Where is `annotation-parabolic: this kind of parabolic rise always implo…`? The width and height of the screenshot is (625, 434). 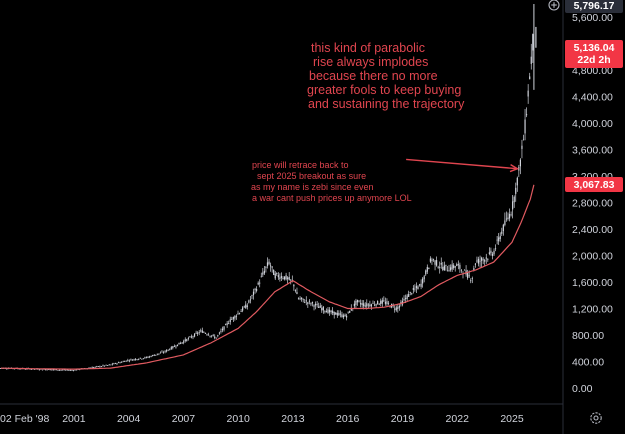
annotation-parabolic: this kind of parabolic rise always implo… is located at coordinates (386, 76).